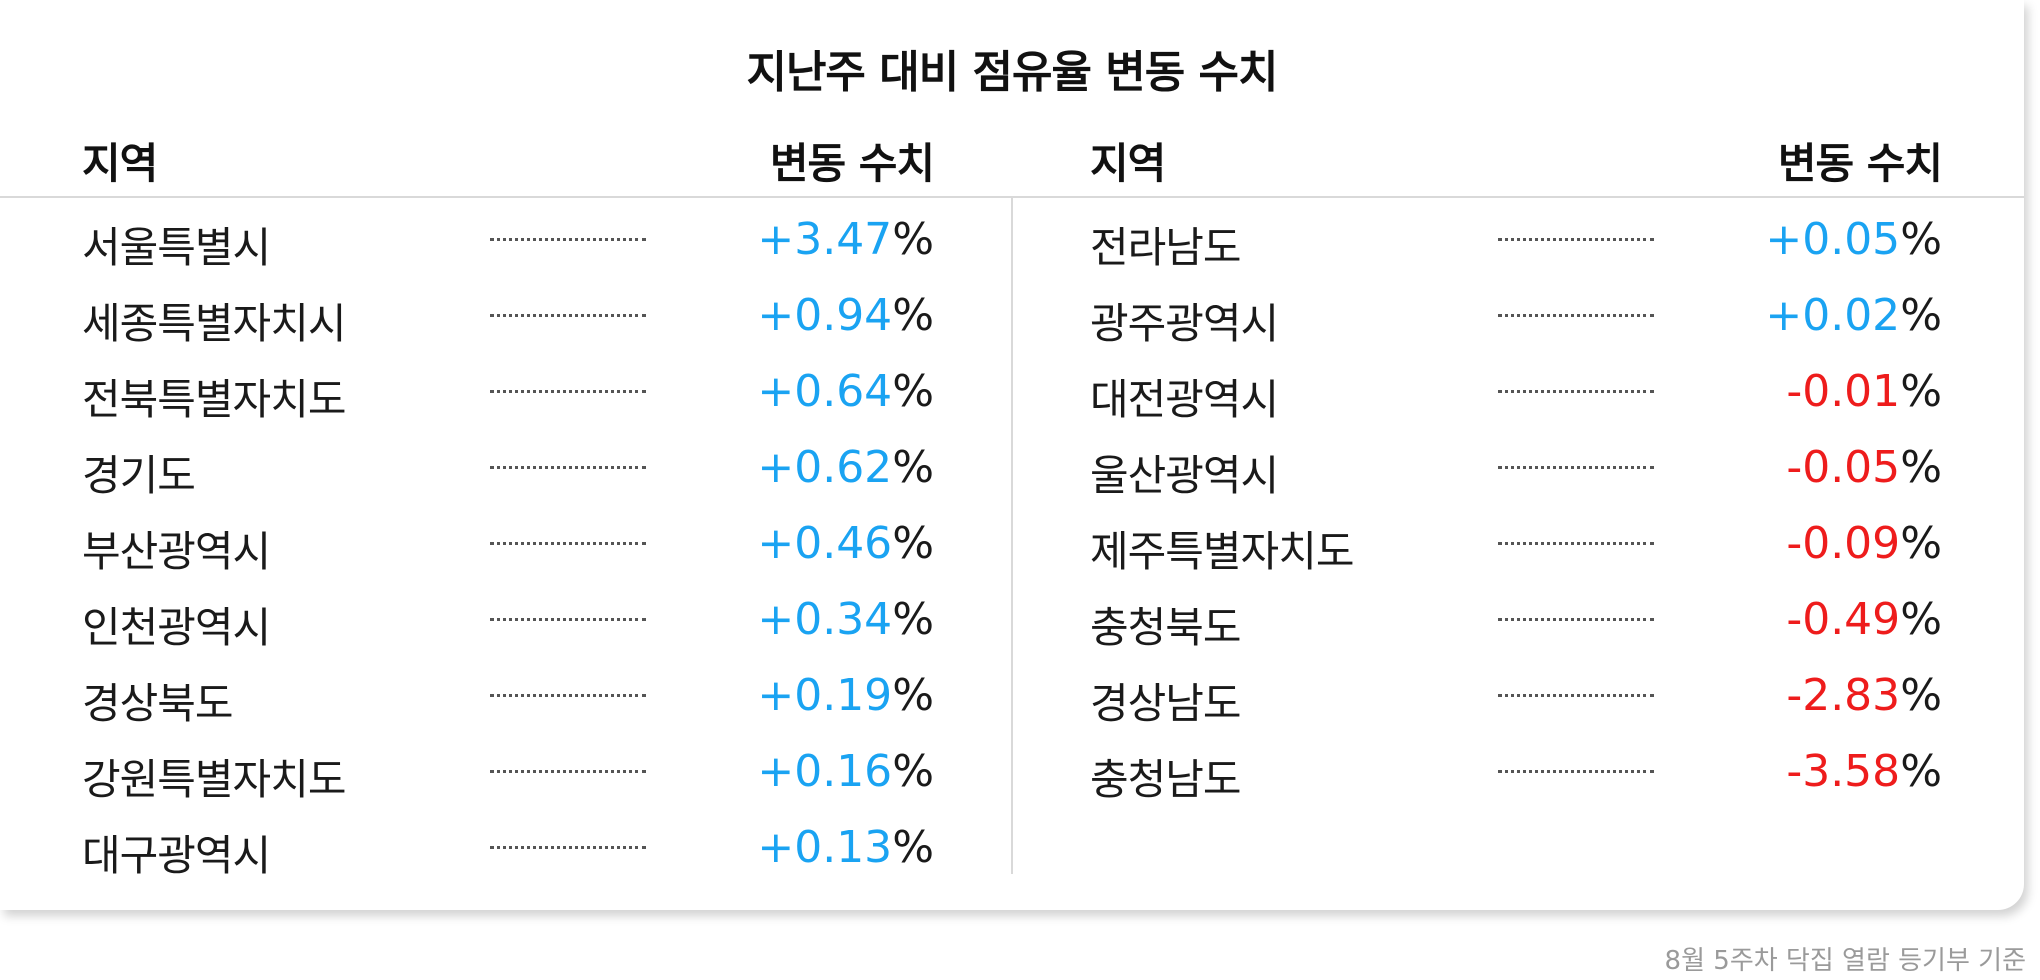  I want to click on change-value: +0.16%, so click(845, 771).